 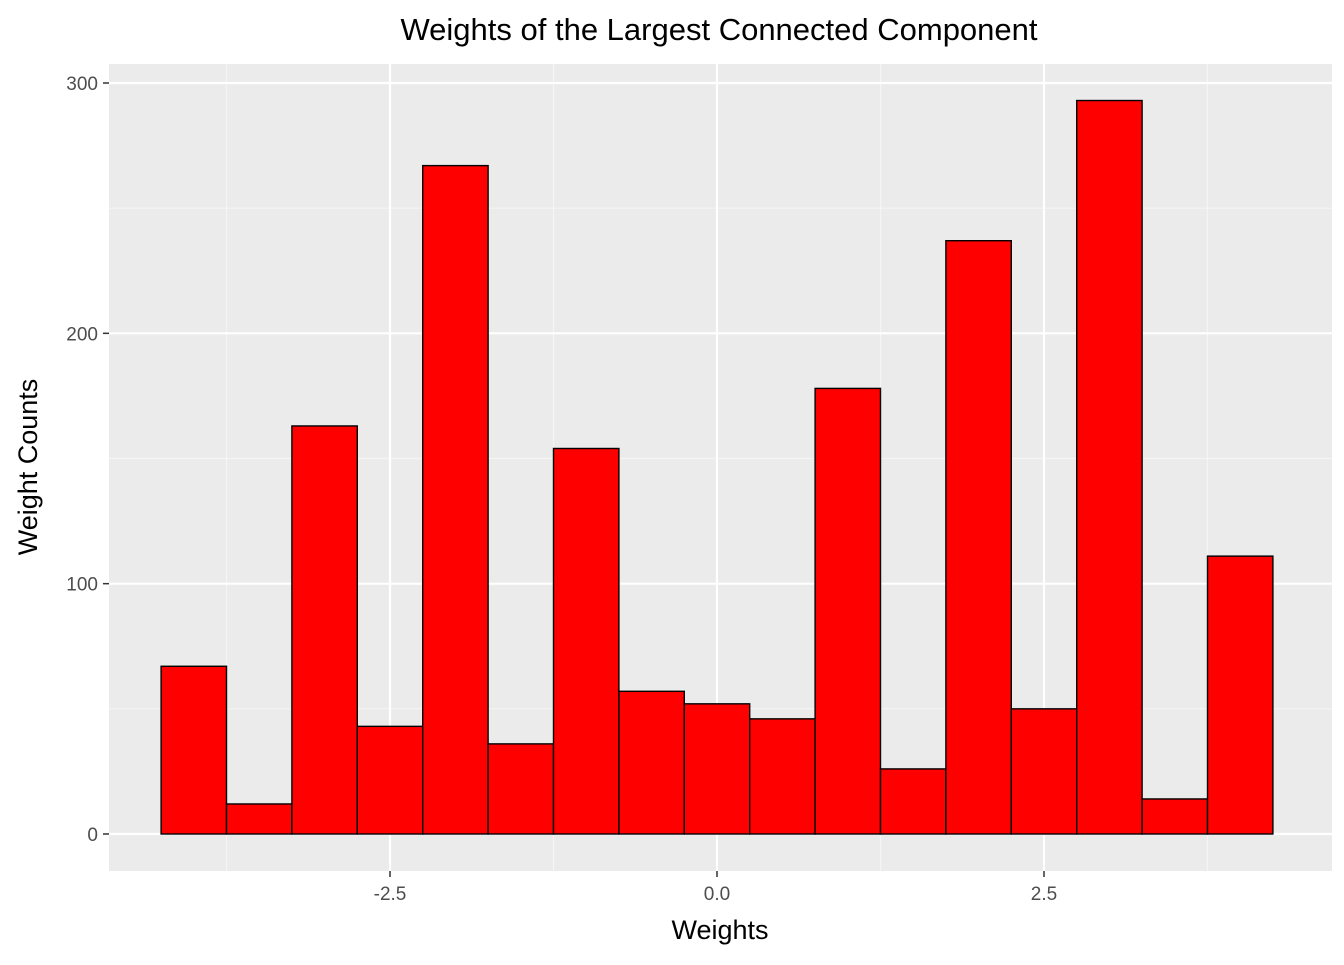 What do you see at coordinates (390, 894) in the screenshot?
I see `x-tick-label: -2.5` at bounding box center [390, 894].